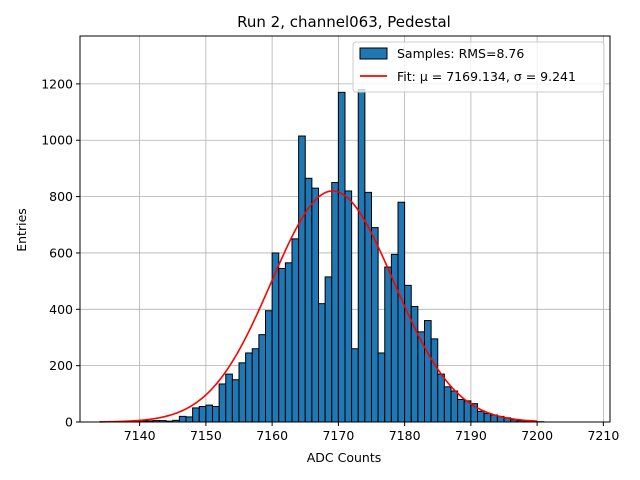 This screenshot has width=640, height=480. Describe the element at coordinates (57, 83) in the screenshot. I see `y-tick-label: 1200` at that location.